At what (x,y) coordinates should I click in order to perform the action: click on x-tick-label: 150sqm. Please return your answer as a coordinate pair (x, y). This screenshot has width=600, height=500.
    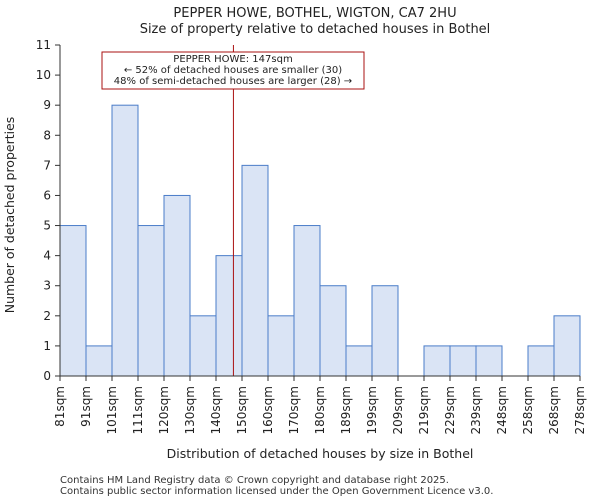
    Looking at the image, I should click on (242, 410).